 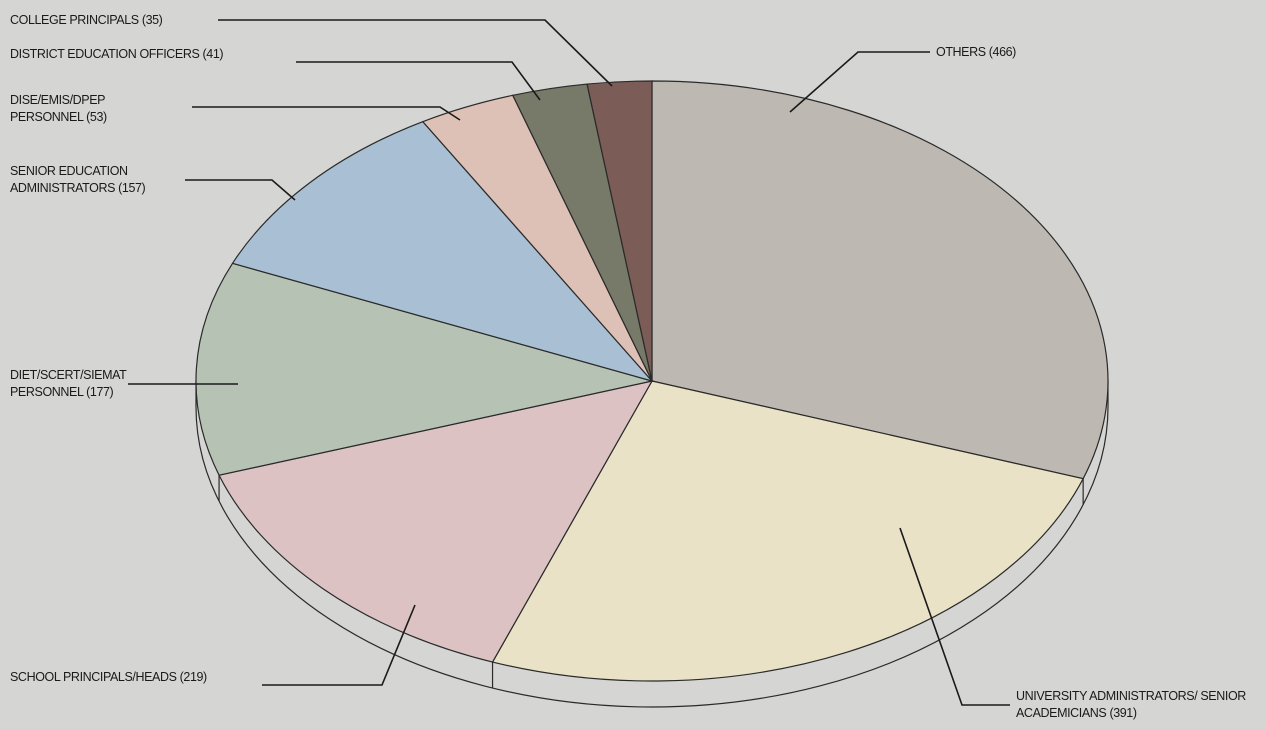 I want to click on value-label: (53), so click(x=96, y=117).